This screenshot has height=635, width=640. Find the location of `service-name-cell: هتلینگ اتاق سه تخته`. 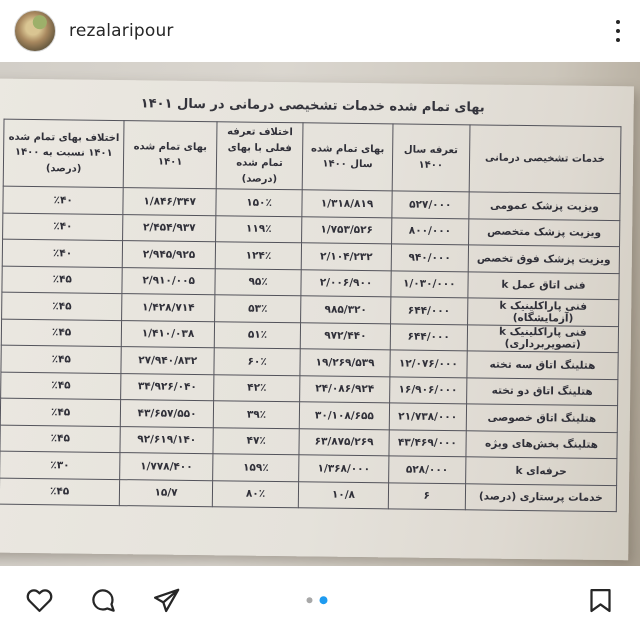

service-name-cell: هتلینگ اتاق سه تخته is located at coordinates (542, 365).